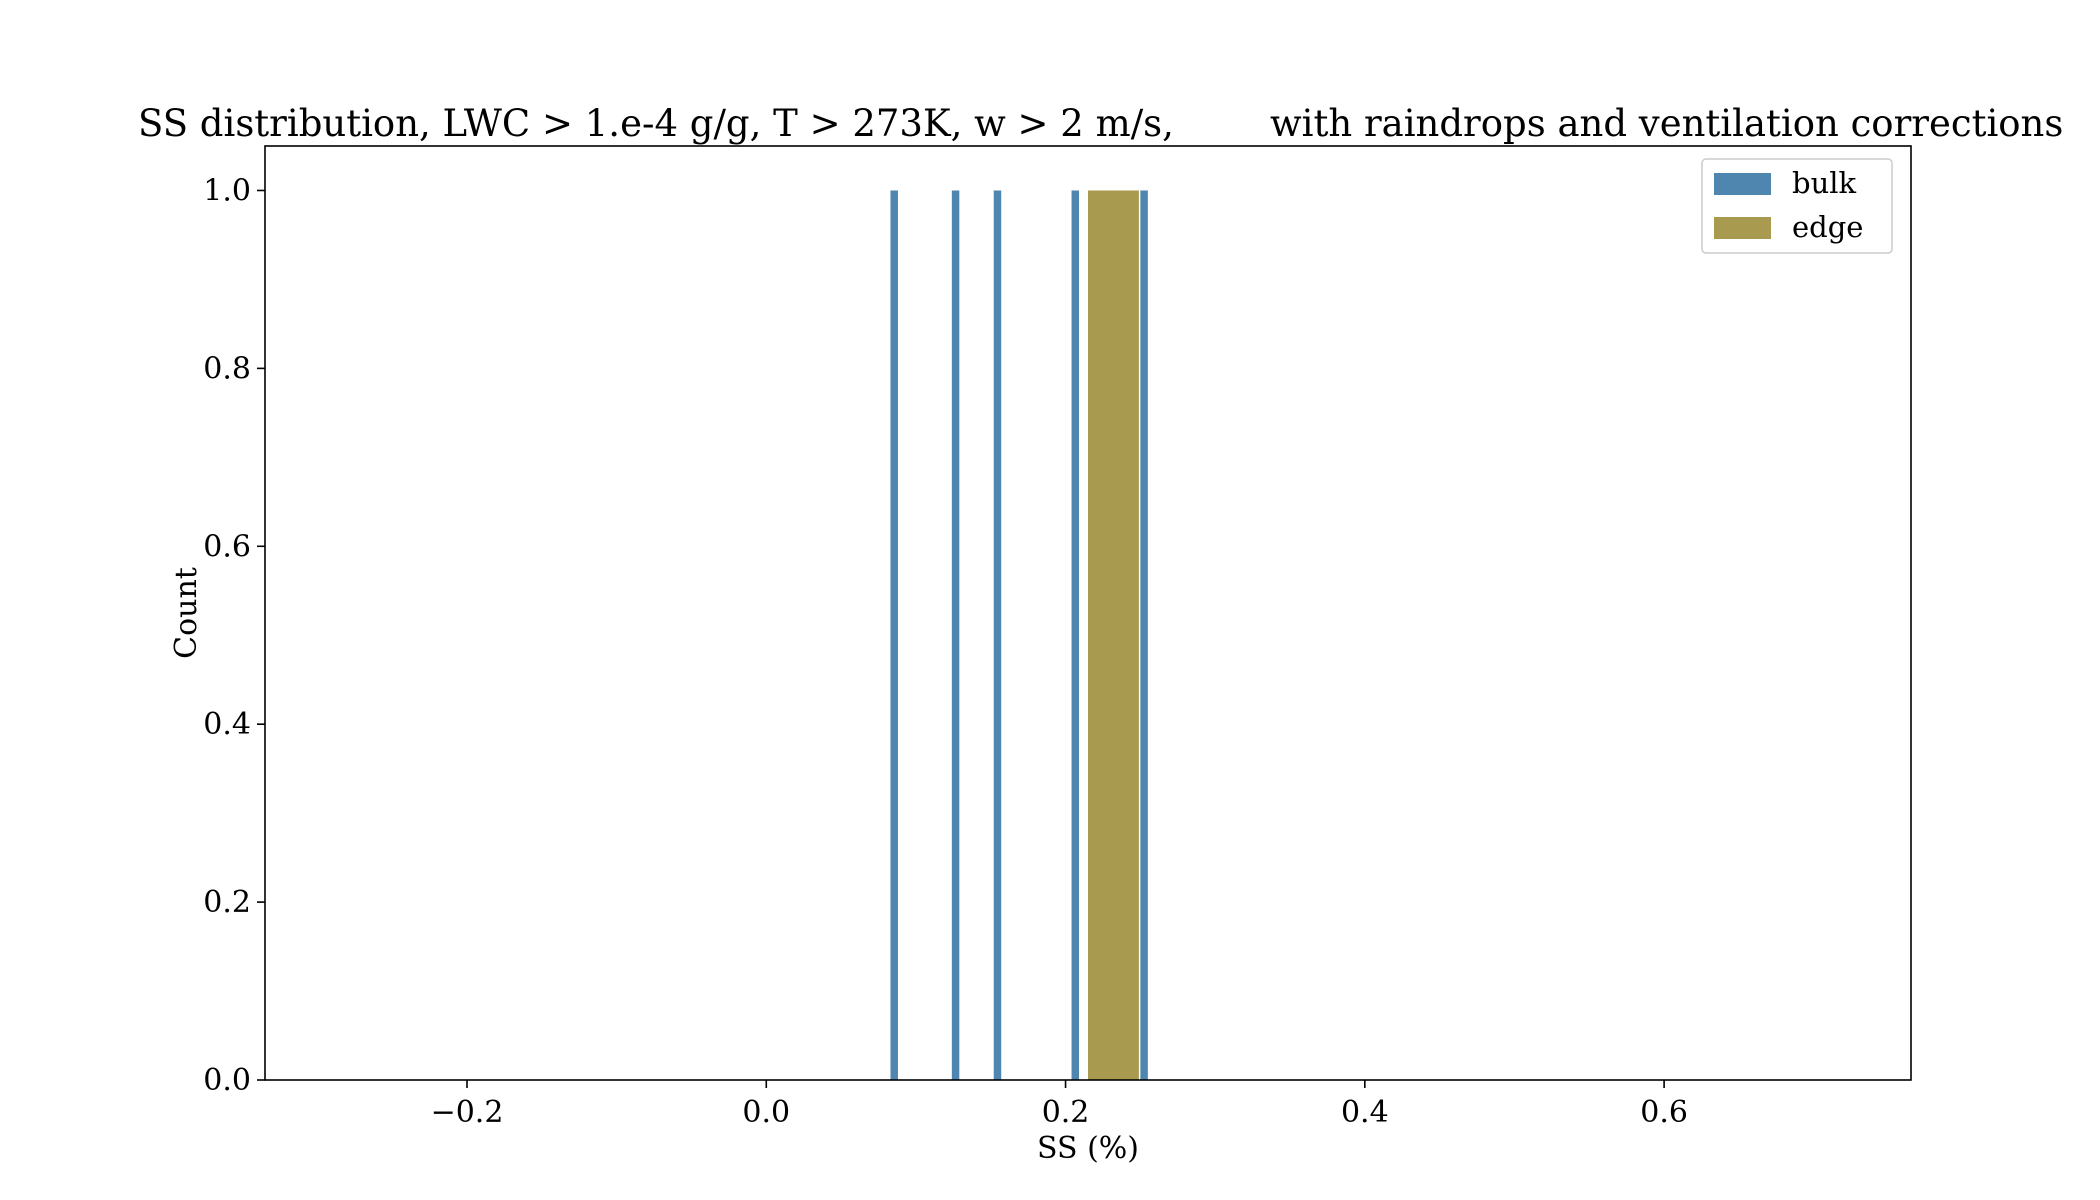 The height and width of the screenshot is (1200, 2100). What do you see at coordinates (1365, 1112) in the screenshot?
I see `x-tick-label: 0.4` at bounding box center [1365, 1112].